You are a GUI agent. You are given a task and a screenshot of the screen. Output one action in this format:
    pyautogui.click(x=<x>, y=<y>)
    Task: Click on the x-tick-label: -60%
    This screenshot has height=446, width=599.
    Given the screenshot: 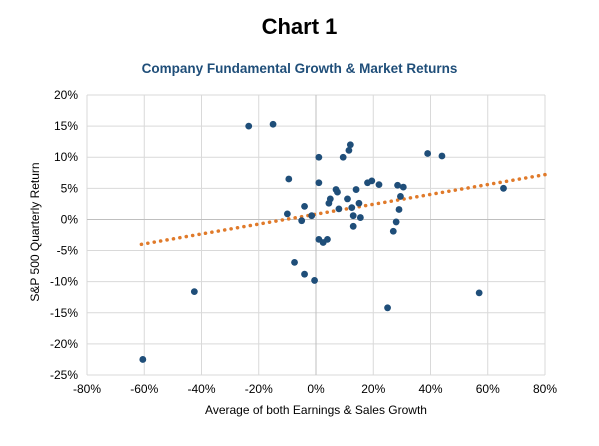 What is the action you would take?
    pyautogui.click(x=144, y=389)
    